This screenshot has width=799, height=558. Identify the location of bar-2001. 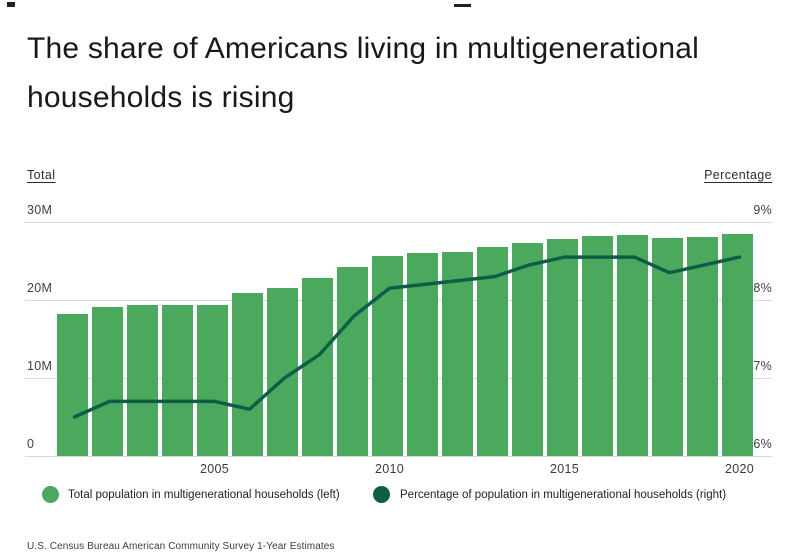
(72, 385).